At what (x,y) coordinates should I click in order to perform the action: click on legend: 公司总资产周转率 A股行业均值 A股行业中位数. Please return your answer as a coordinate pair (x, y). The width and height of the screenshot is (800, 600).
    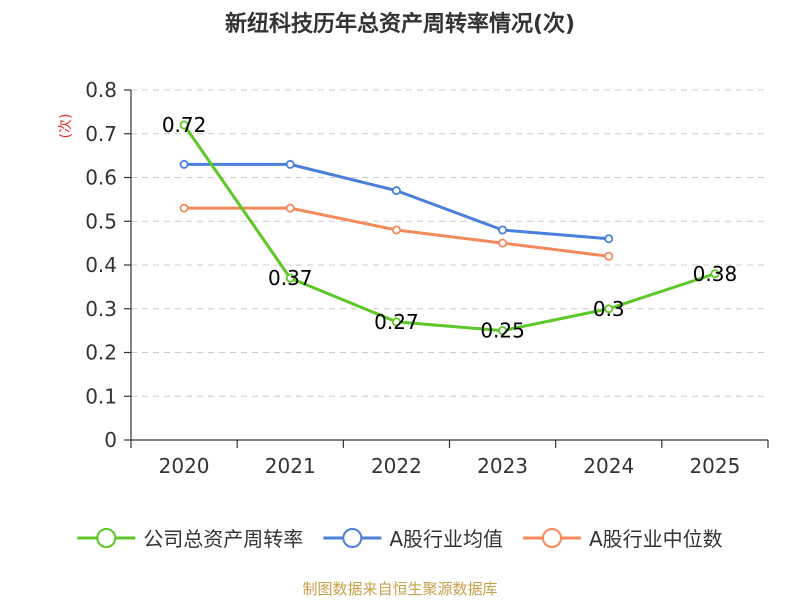
    Looking at the image, I should click on (400, 539).